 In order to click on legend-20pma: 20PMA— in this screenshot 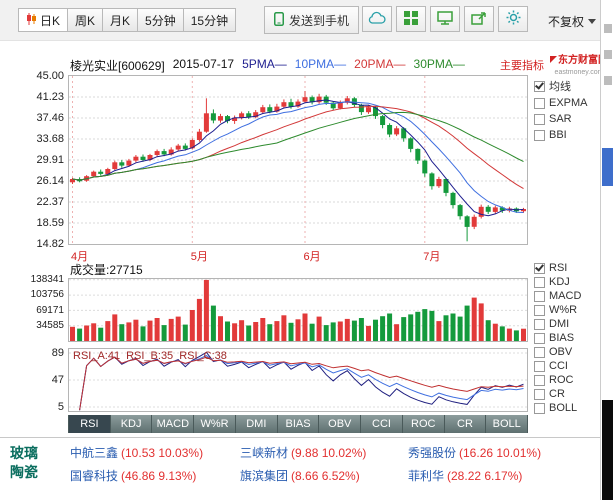, I will do `click(380, 64)`.